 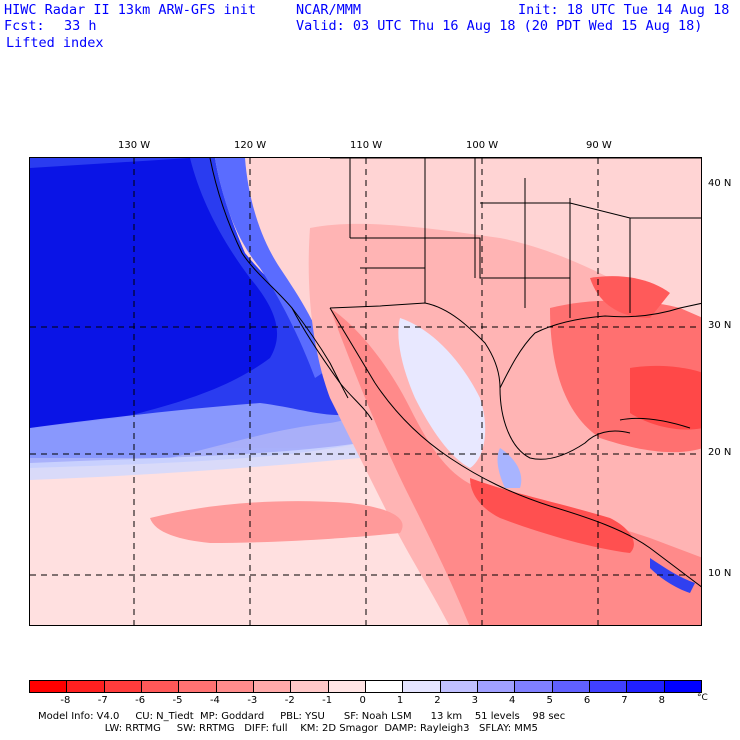 What do you see at coordinates (720, 452) in the screenshot?
I see `lat-label-20n: 20 N` at bounding box center [720, 452].